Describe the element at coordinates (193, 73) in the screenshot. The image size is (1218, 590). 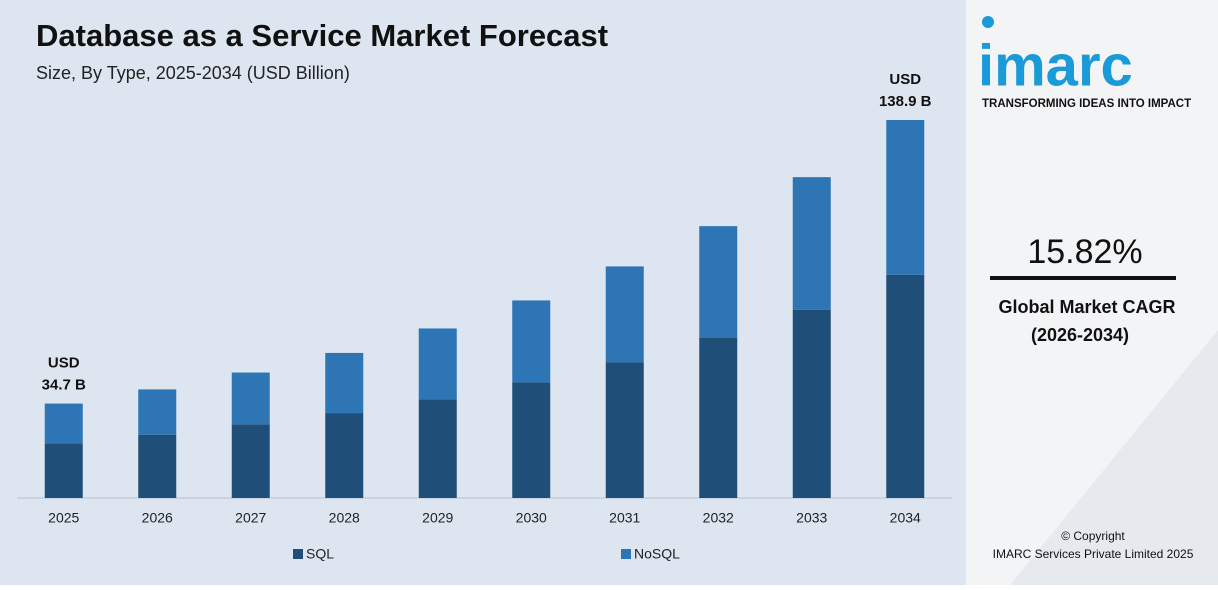
I see `chart-subtitle: Size, By Type, 2025-2034 (USD Billion)` at that location.